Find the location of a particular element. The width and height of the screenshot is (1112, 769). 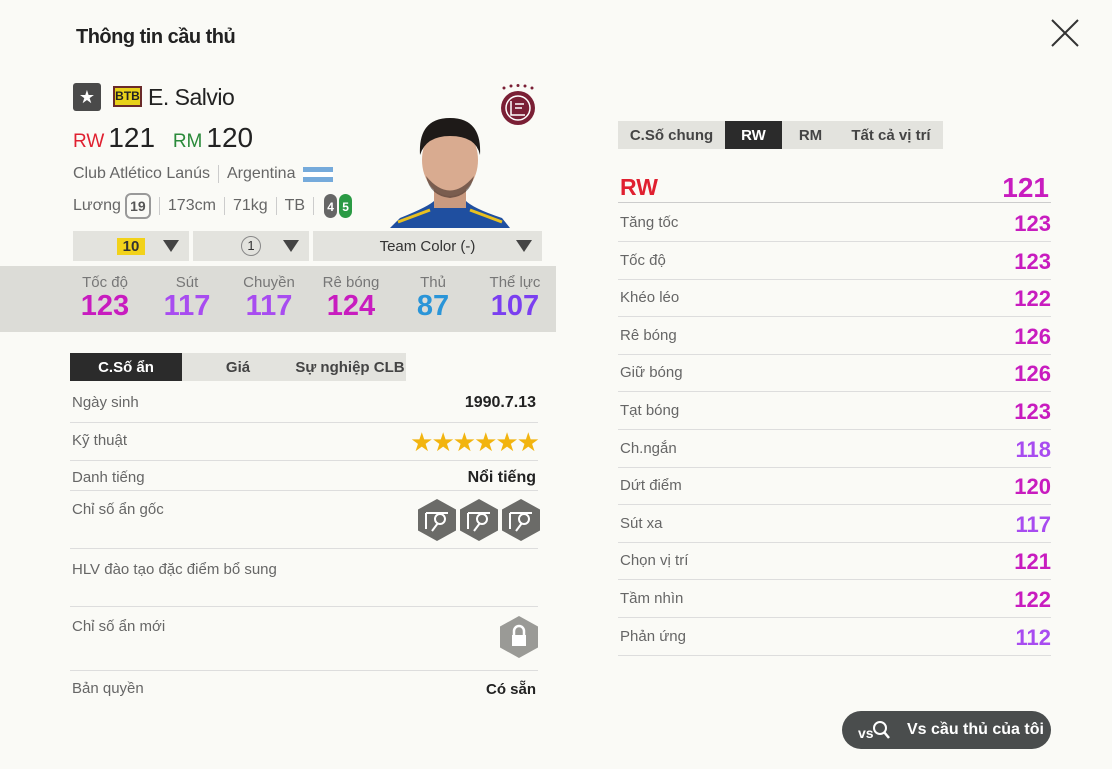

stat-value: 120 is located at coordinates (1032, 487).